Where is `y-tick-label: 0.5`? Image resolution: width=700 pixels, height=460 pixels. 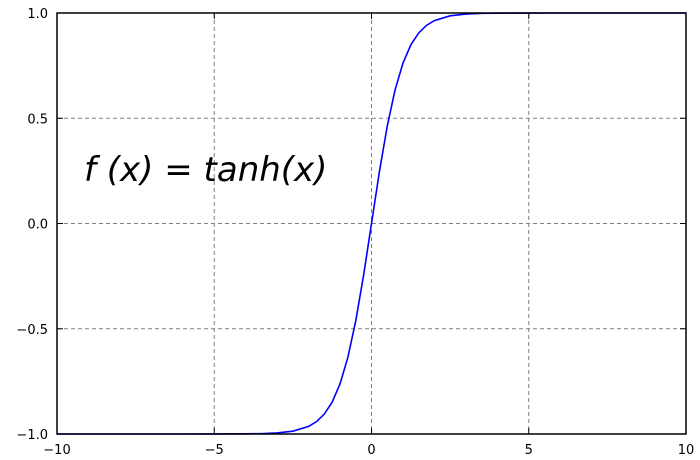 y-tick-label: 0.5 is located at coordinates (37, 119).